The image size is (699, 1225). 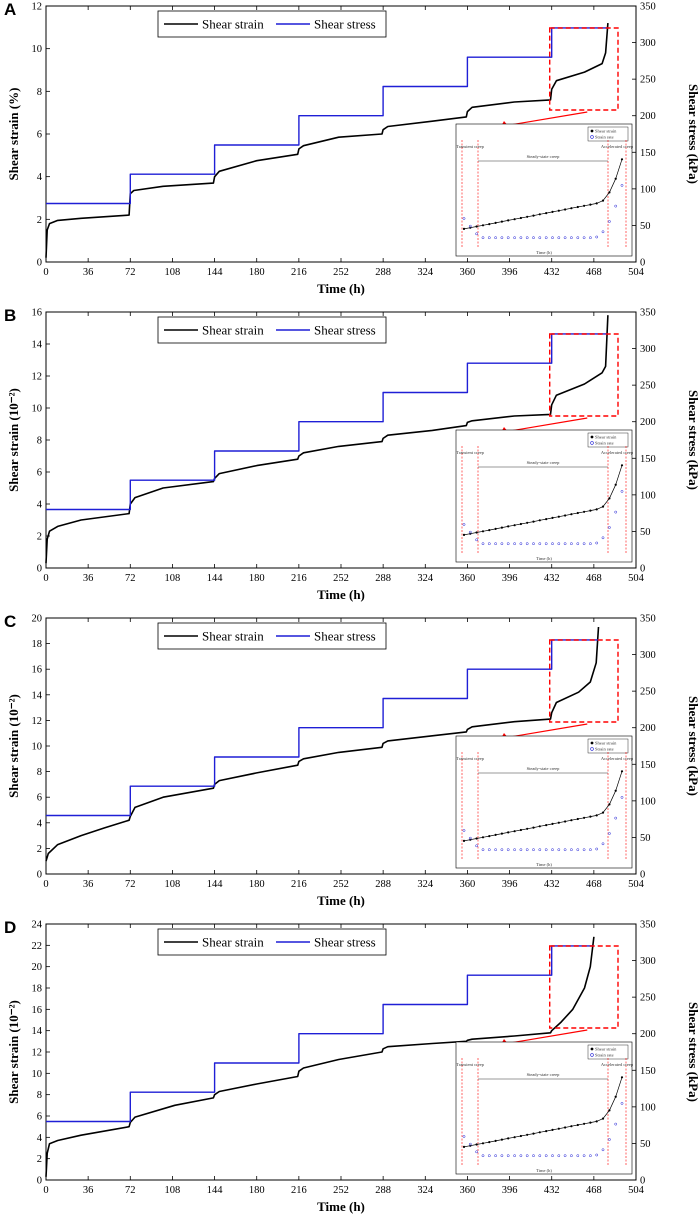 I want to click on x-tick-label: 144, so click(x=215, y=884).